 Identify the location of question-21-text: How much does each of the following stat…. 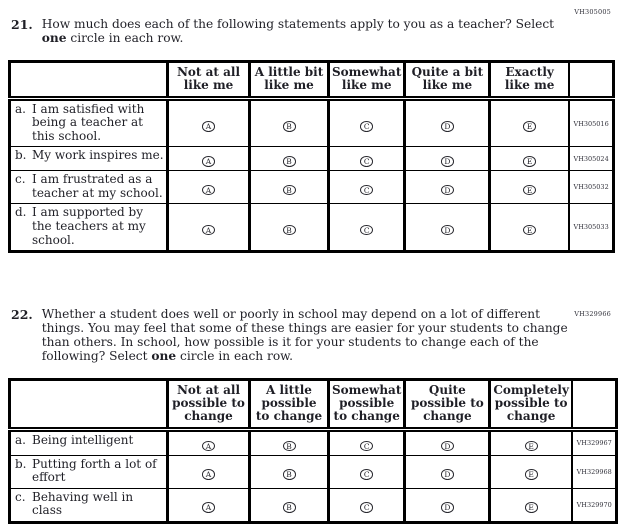
(305, 31).